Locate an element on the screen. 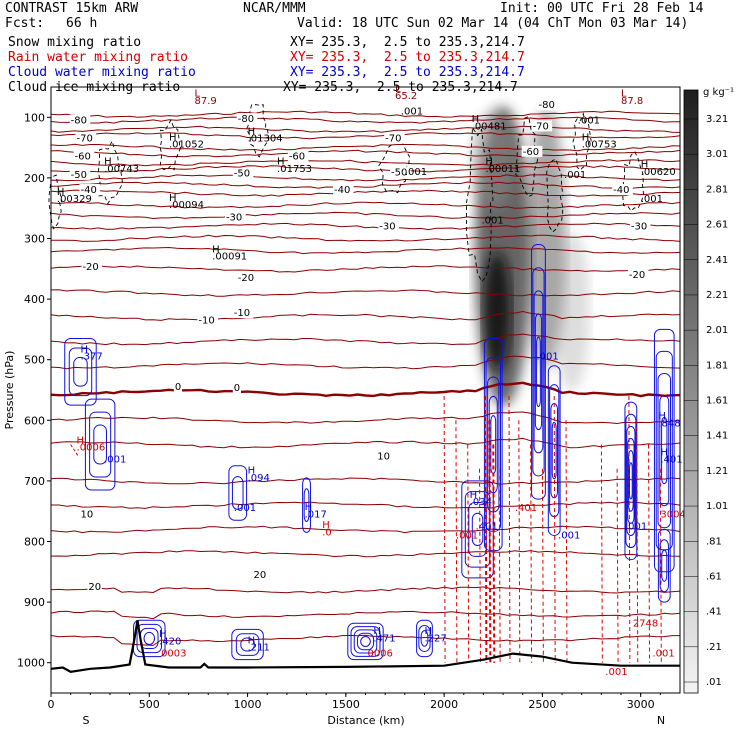 The height and width of the screenshot is (740, 740). extremum-value: 65.2 is located at coordinates (406, 96).